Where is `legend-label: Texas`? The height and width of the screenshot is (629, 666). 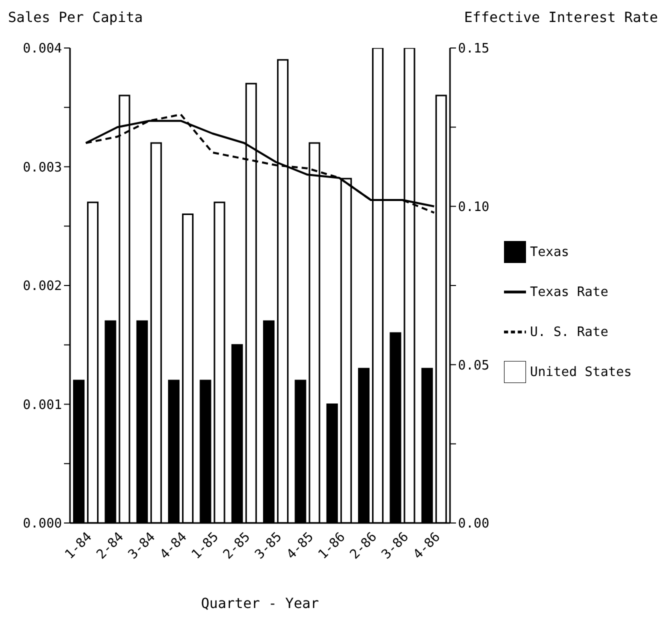 legend-label: Texas is located at coordinates (550, 252).